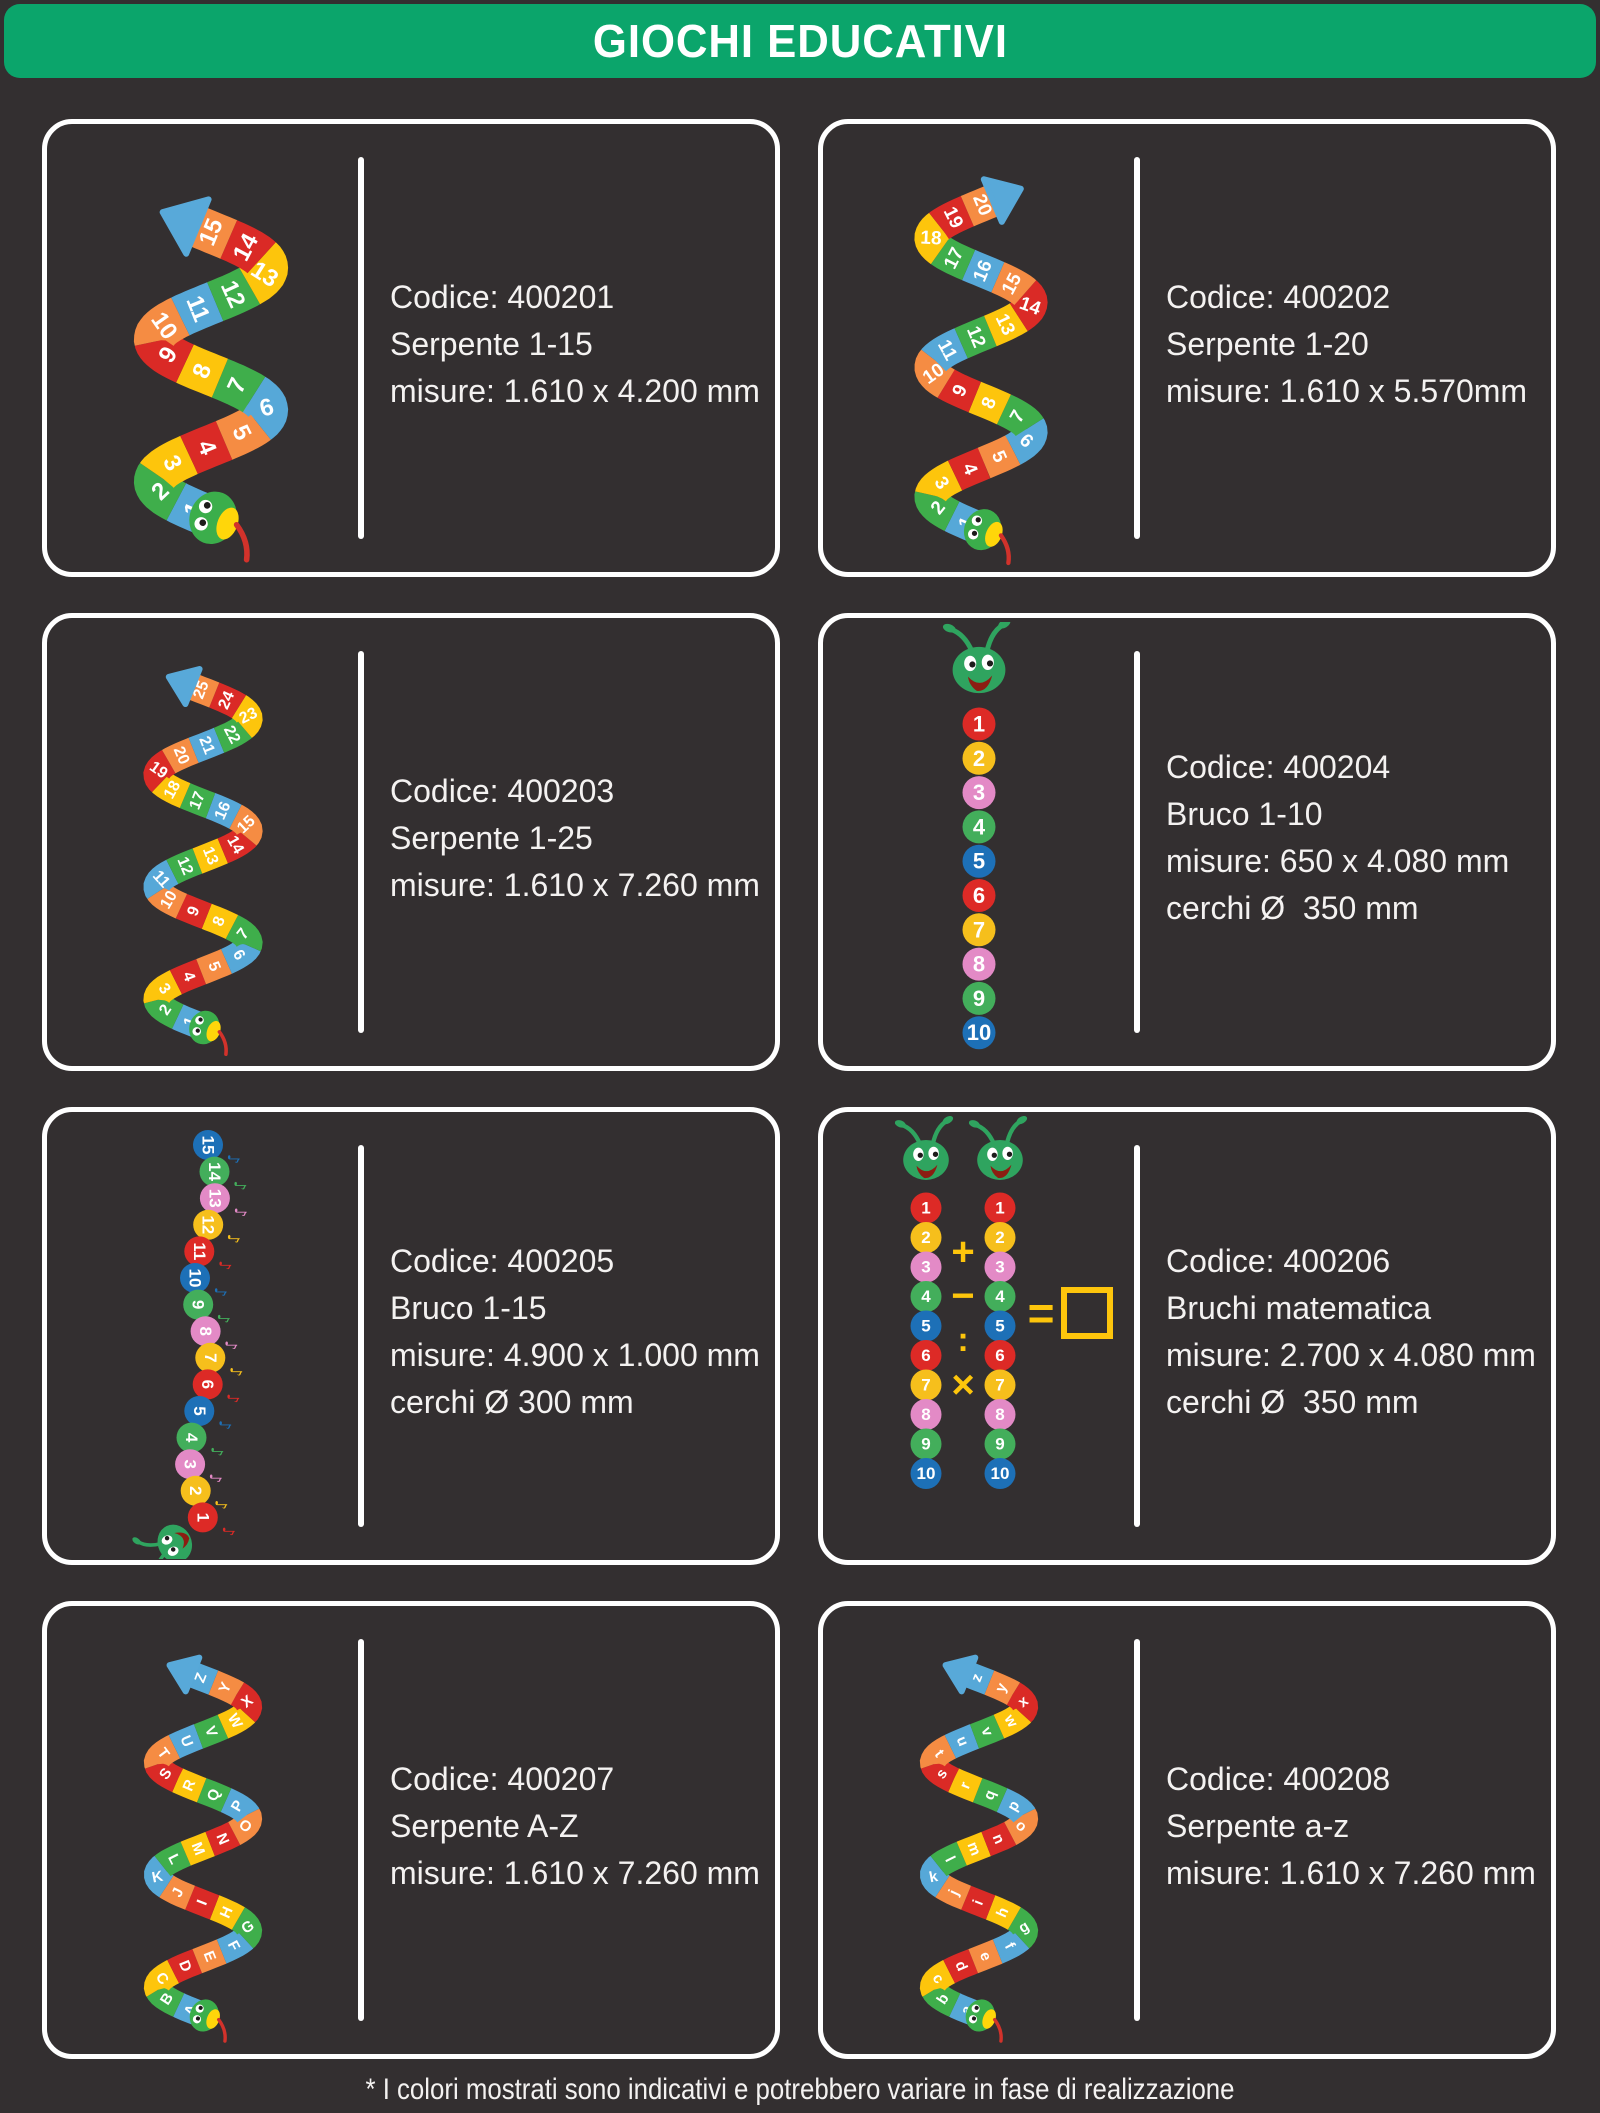  Describe the element at coordinates (973, 1848) in the screenshot. I see `snake-segment-label: m` at that location.